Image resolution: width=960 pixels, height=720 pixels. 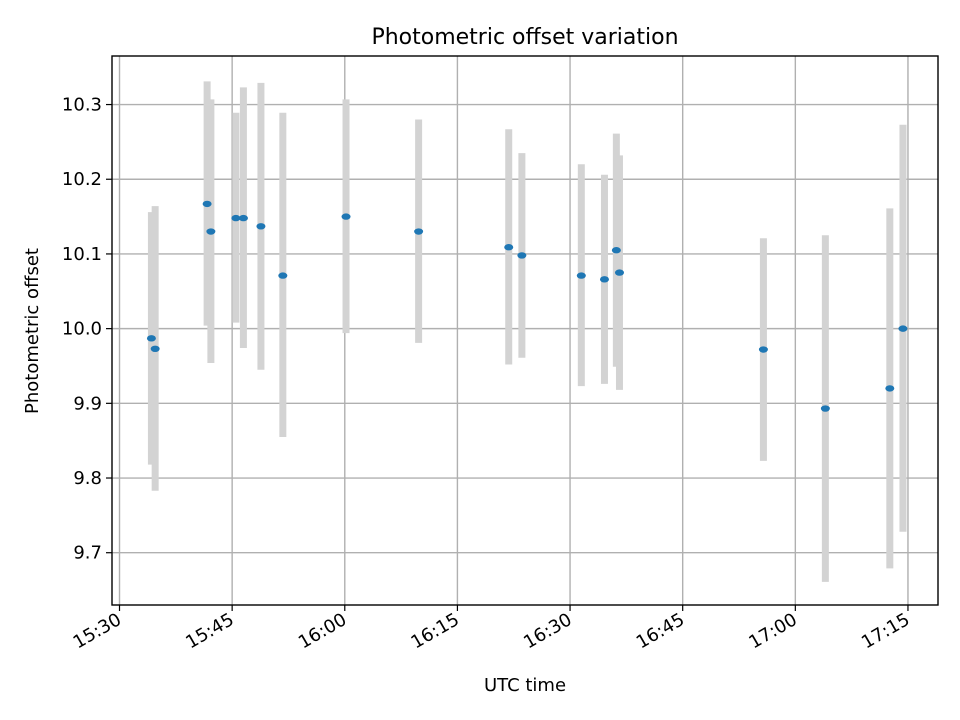 What do you see at coordinates (525, 685) in the screenshot?
I see `x-axis-label: UTC time` at bounding box center [525, 685].